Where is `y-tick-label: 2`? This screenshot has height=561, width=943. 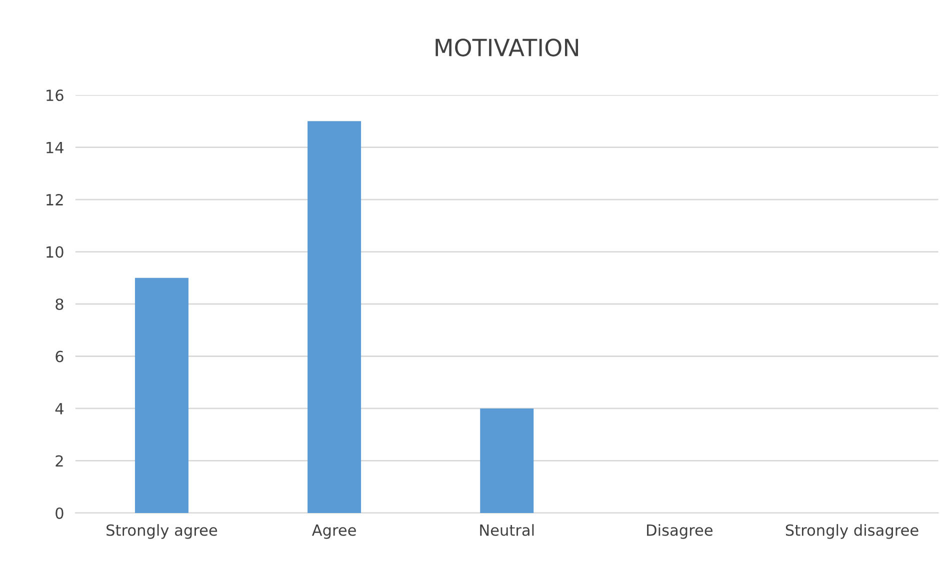
y-tick-label: 2 is located at coordinates (59, 461).